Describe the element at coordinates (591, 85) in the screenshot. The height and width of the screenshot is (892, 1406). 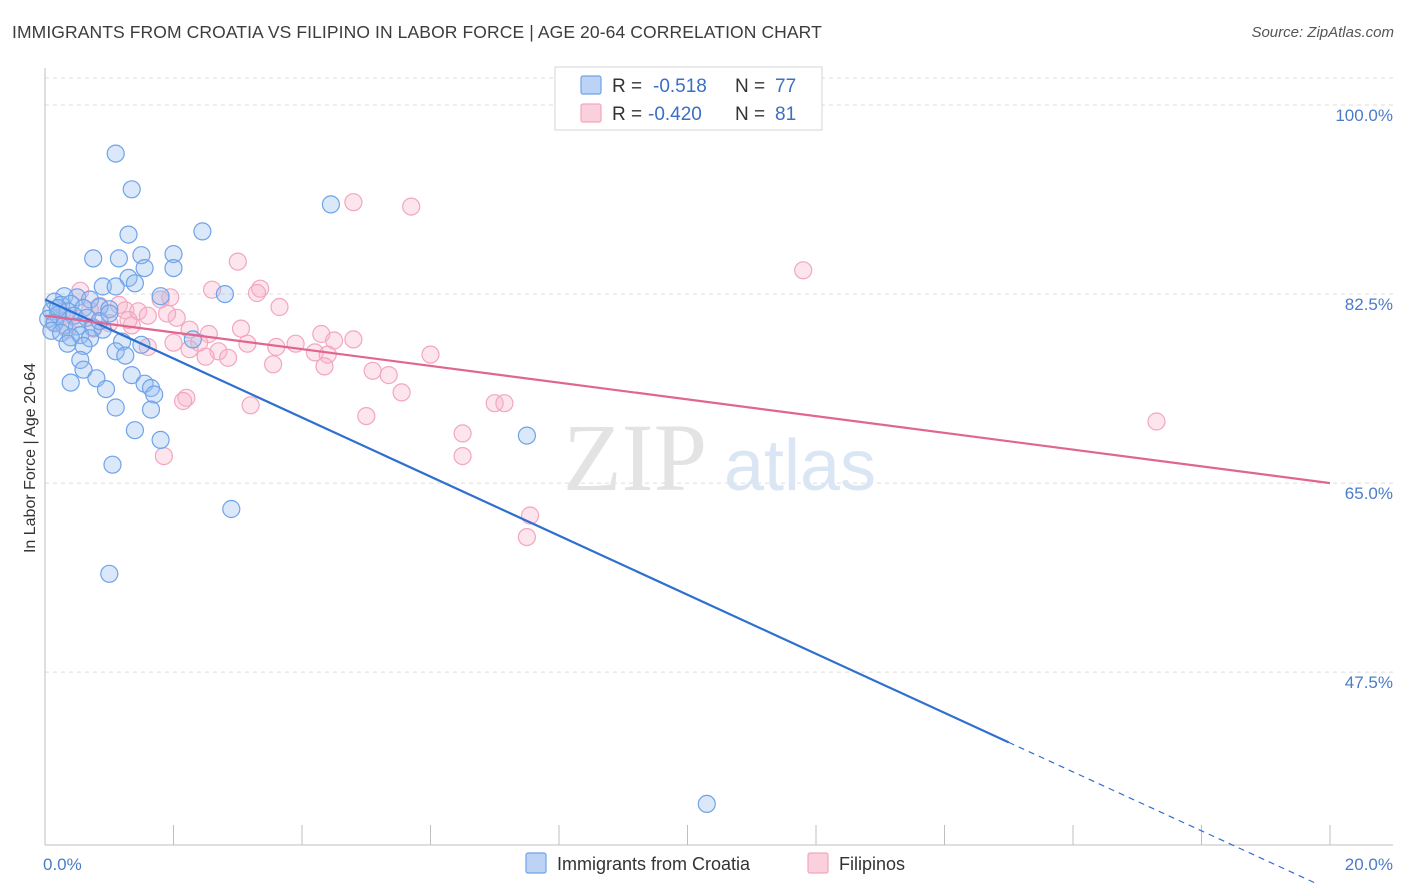
I see `legend-swatch-croatia` at that location.